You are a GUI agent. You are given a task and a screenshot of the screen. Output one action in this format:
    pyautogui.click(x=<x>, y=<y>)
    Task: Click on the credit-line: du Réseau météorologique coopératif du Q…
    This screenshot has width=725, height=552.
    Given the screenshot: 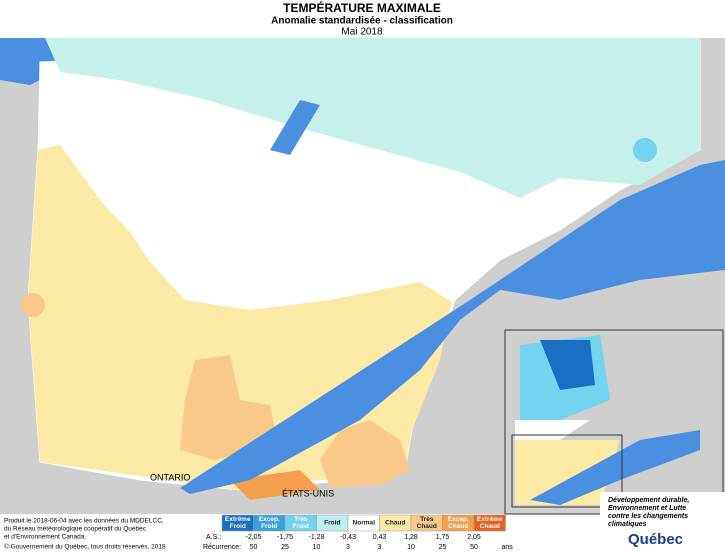 What is the action you would take?
    pyautogui.click(x=75, y=529)
    